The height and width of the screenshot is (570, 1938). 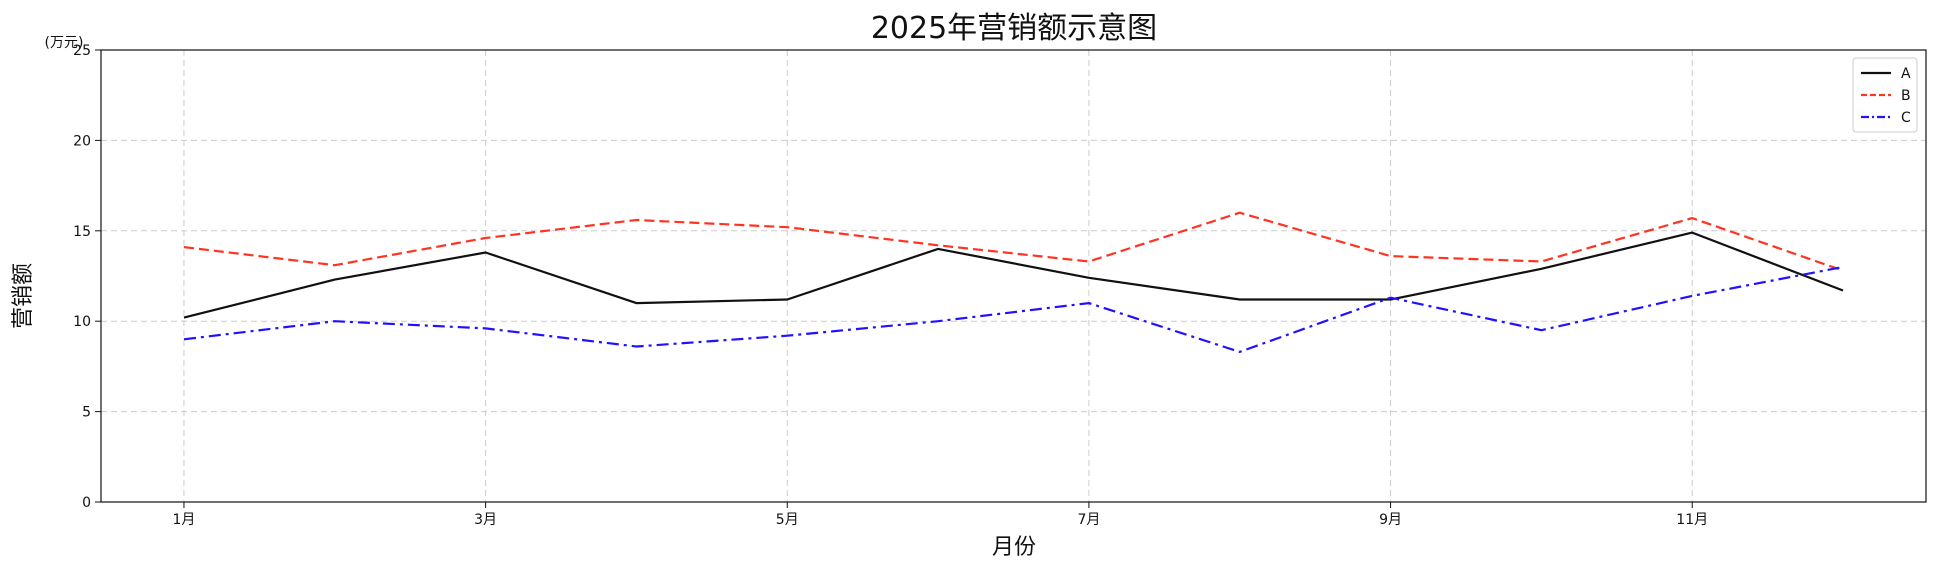 I want to click on legend-label-c: C, so click(x=1906, y=118).